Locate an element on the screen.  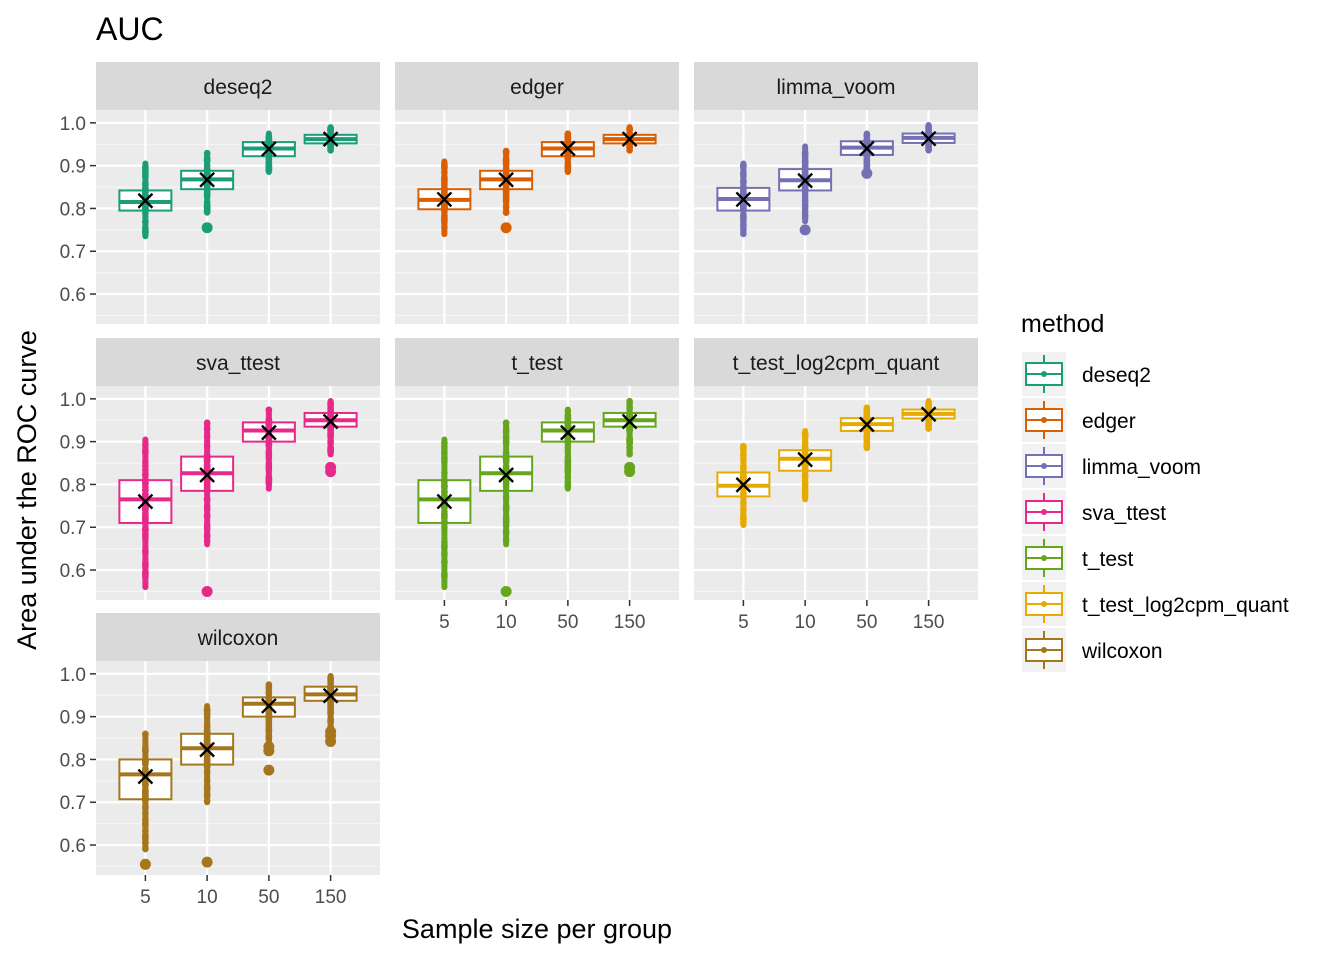
x-axis-title: Sample size per group is located at coordinates (537, 929).